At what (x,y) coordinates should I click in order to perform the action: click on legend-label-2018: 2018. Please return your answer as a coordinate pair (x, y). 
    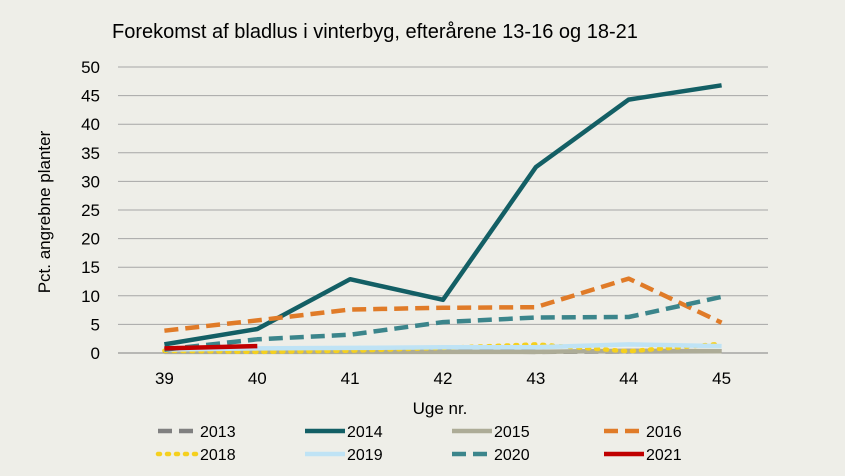
    Looking at the image, I should click on (218, 455).